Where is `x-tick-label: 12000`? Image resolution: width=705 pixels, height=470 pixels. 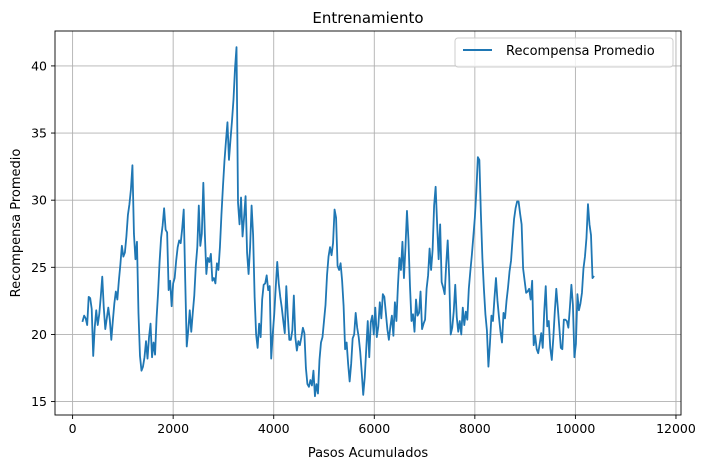 x-tick-label: 12000 is located at coordinates (676, 428).